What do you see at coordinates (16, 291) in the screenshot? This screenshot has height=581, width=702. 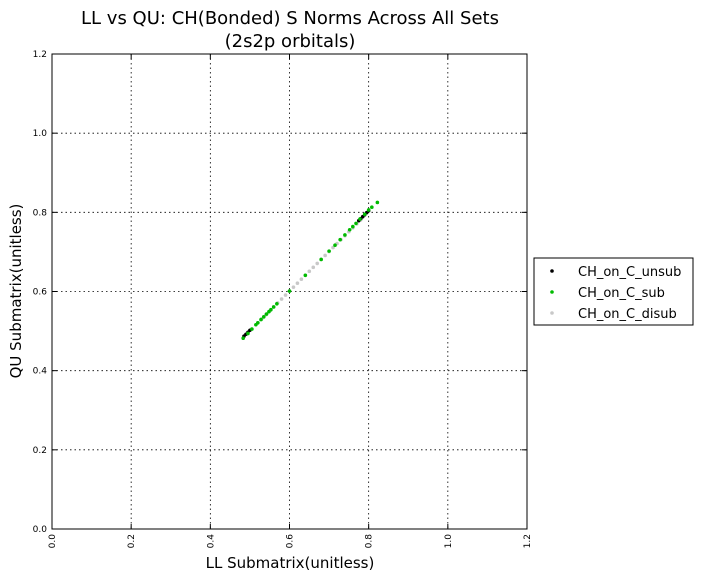 I see `y-axis-label: QU Submatrix(unitless)` at bounding box center [16, 291].